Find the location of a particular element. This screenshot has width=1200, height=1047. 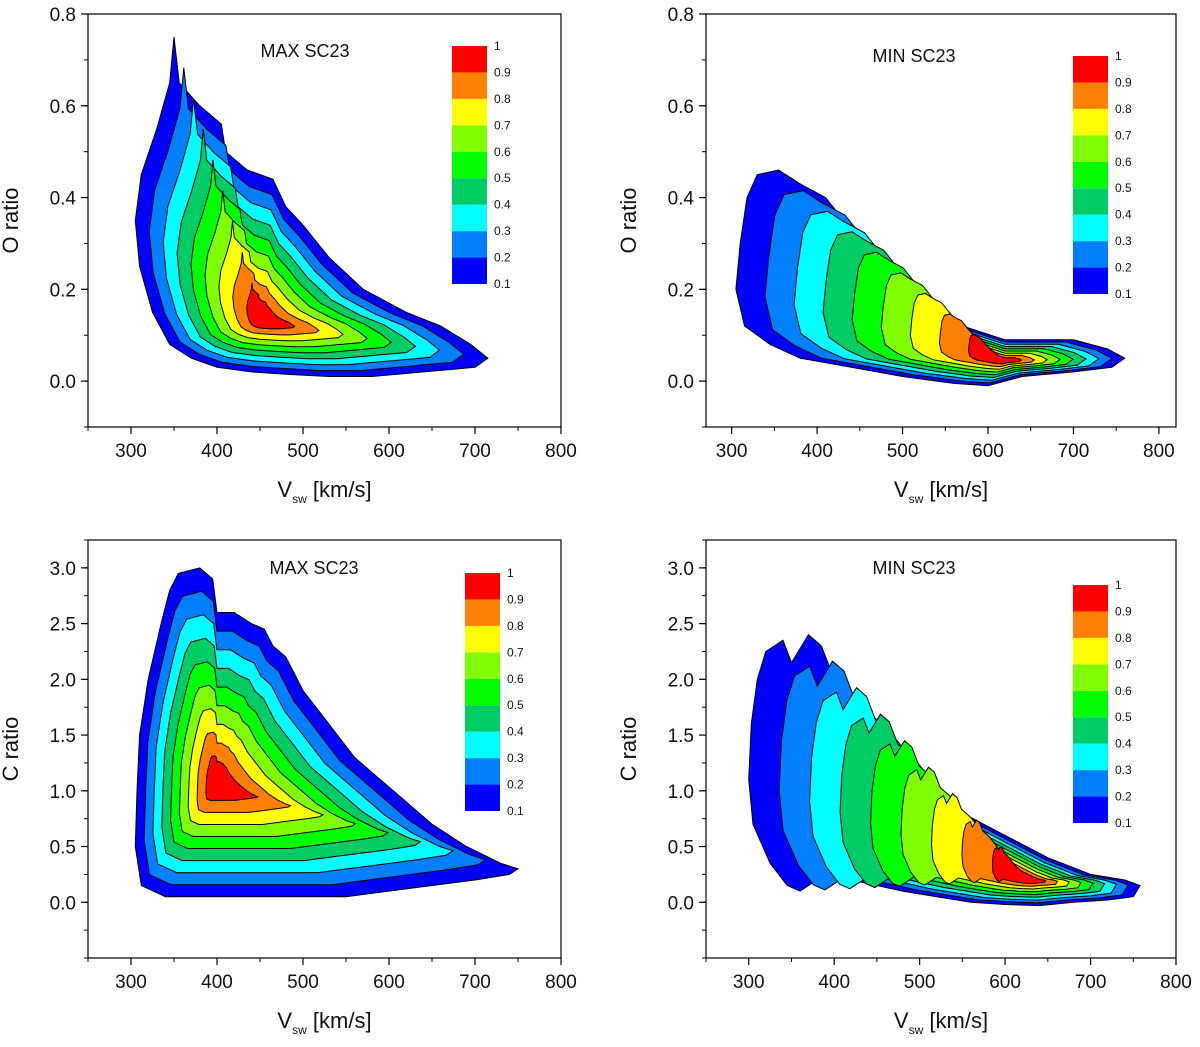

legend-swatch-0.3 is located at coordinates (469, 218).